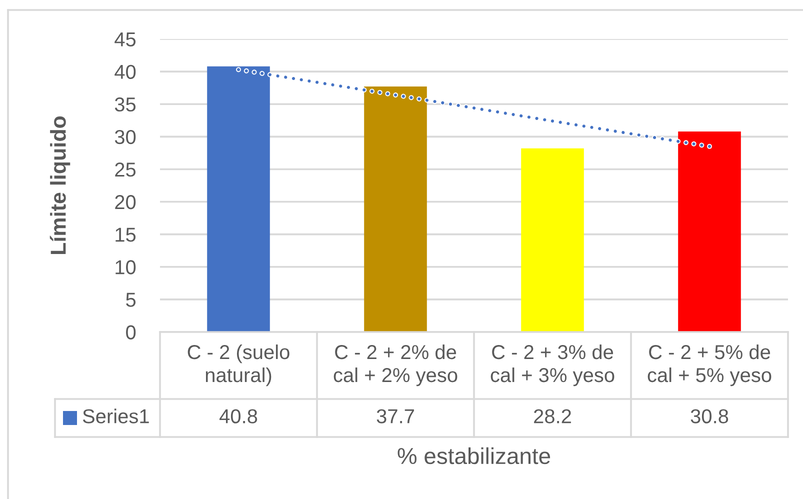 This screenshot has width=803, height=499. I want to click on x-tick-label: C - 2 (suelo natural), so click(239, 365).